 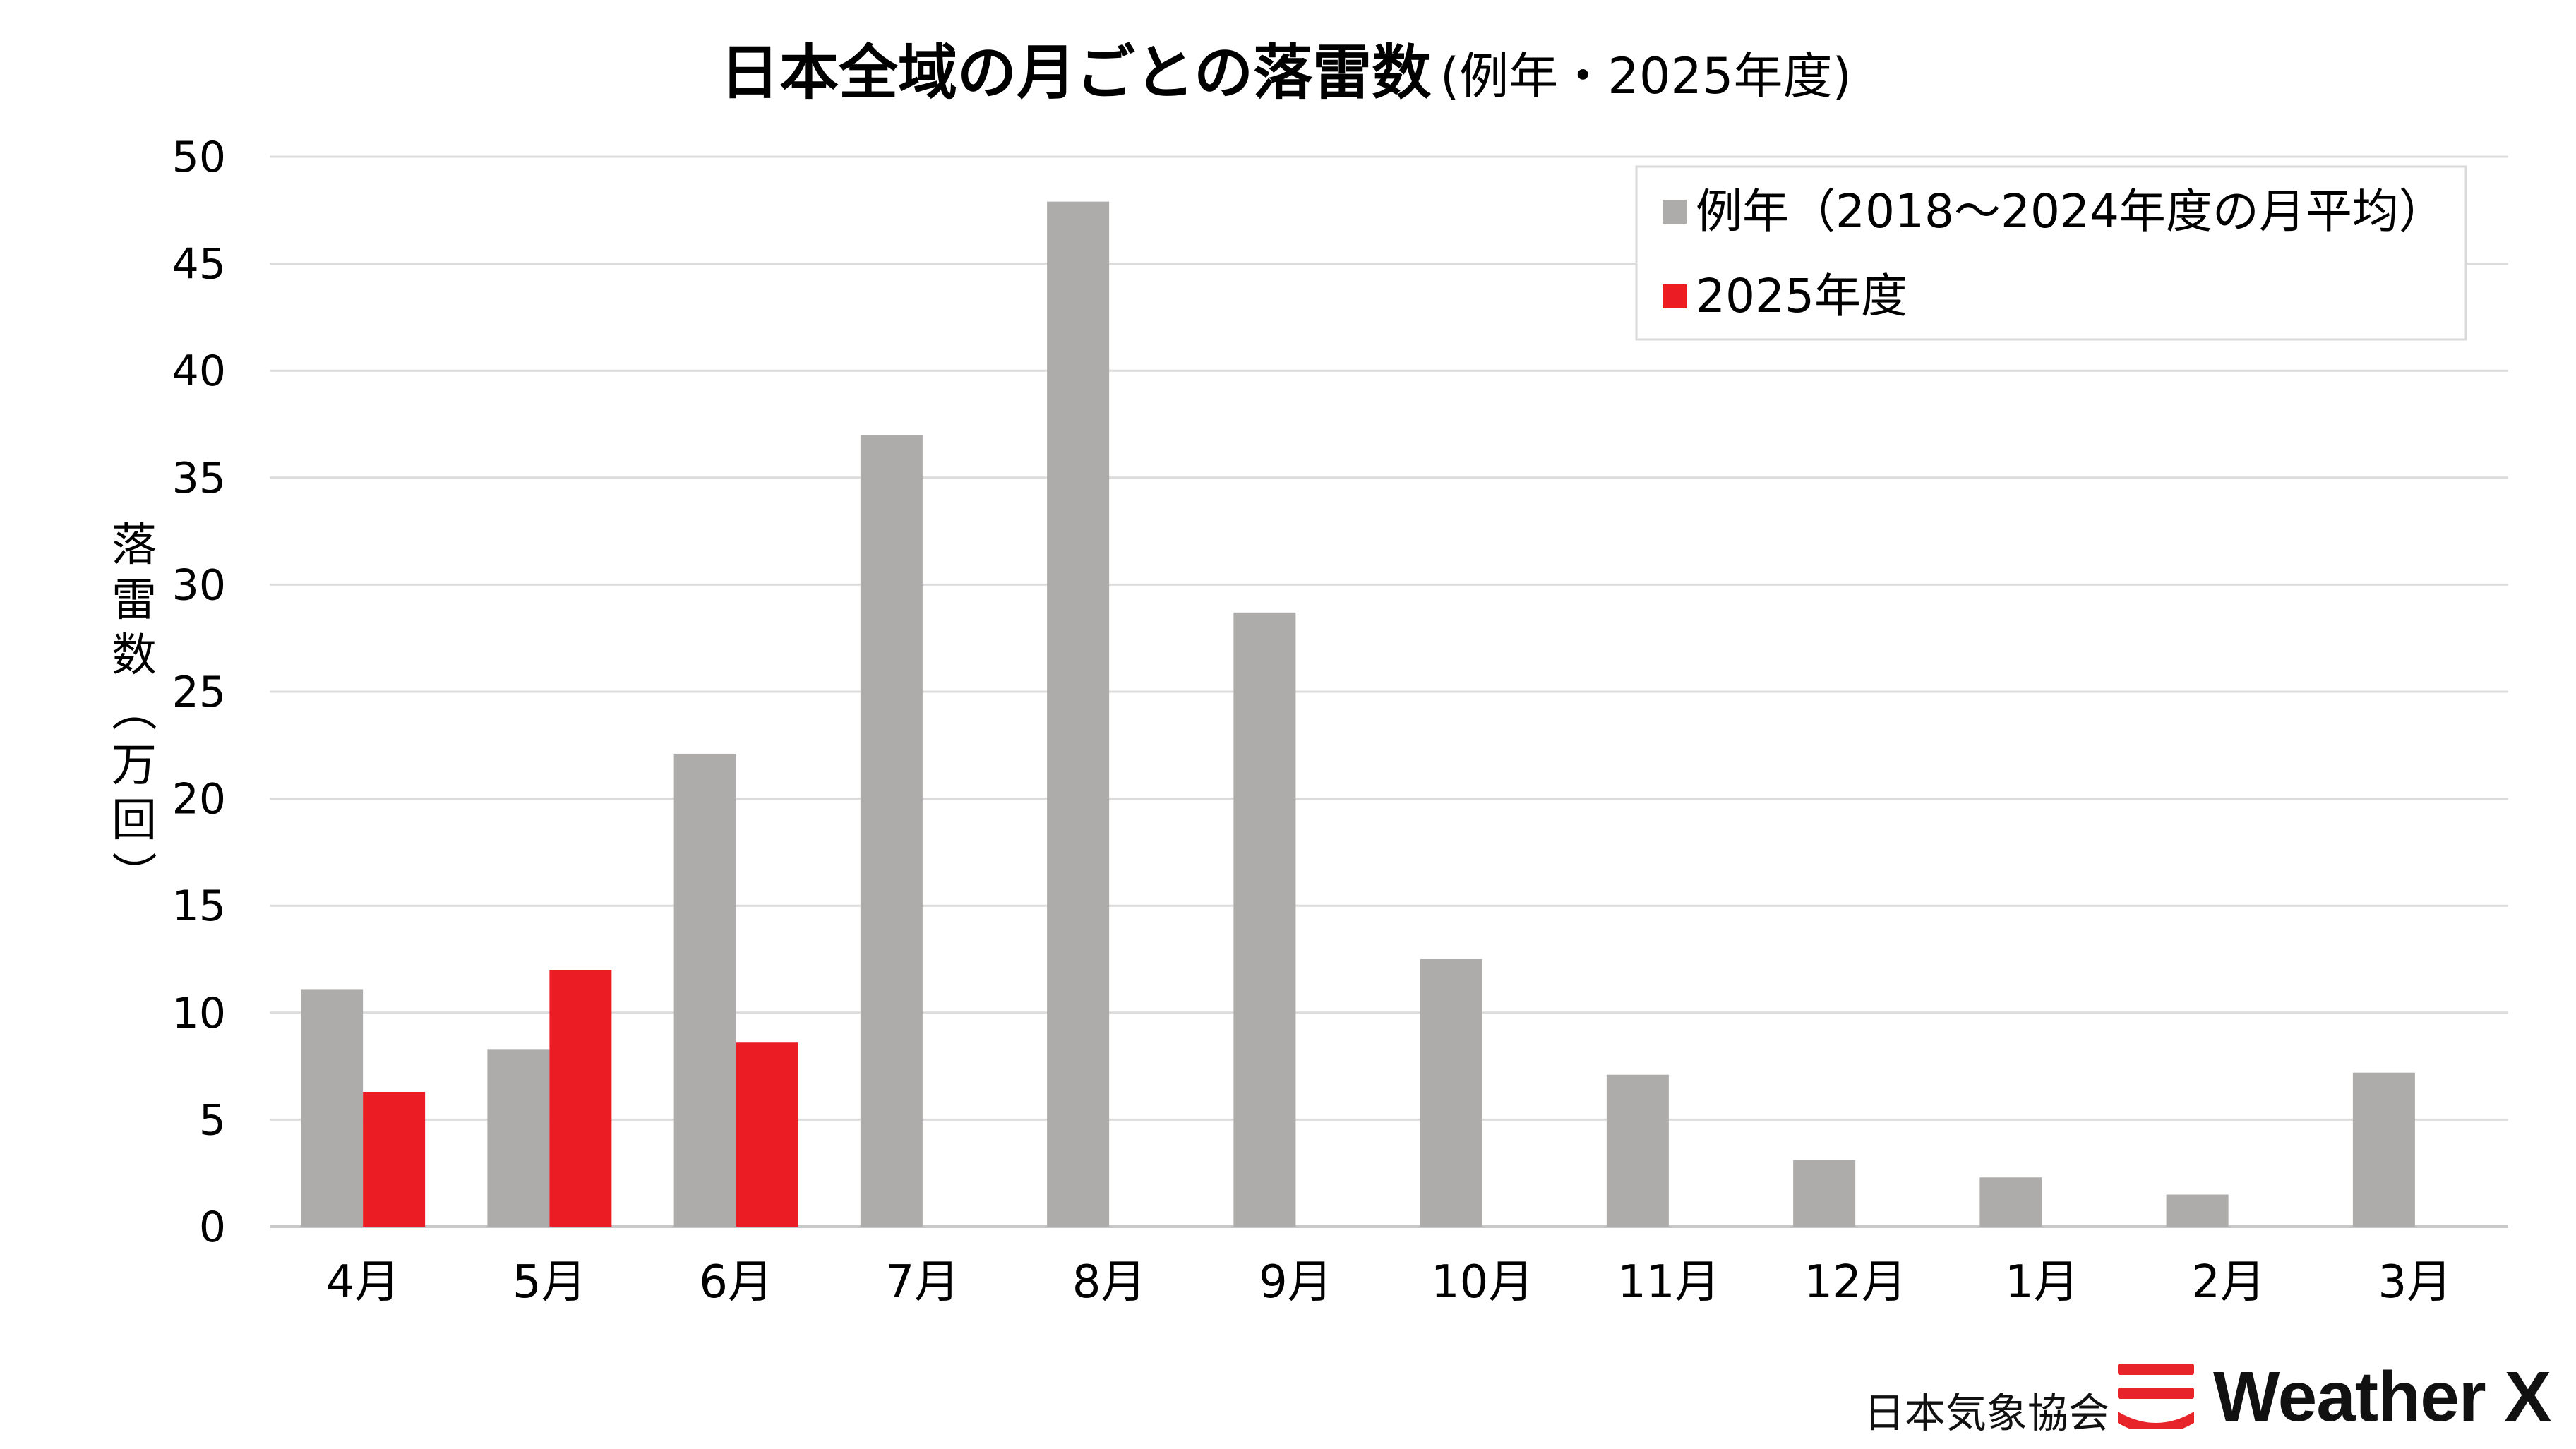 What do you see at coordinates (1482, 1282) in the screenshot?
I see `x-tick-label: 10月` at bounding box center [1482, 1282].